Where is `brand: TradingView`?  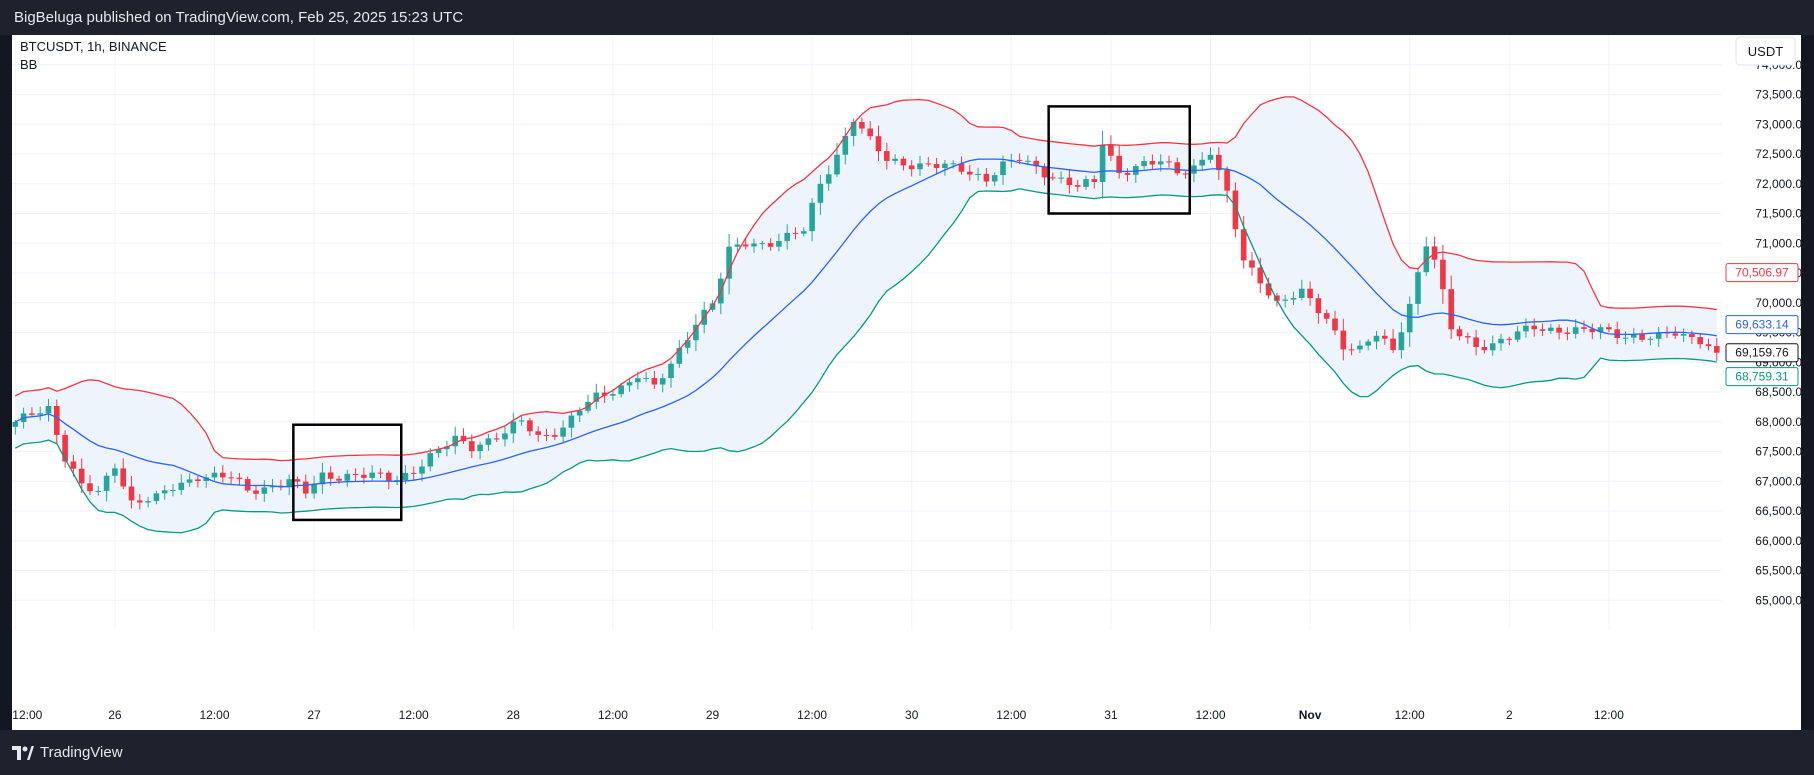
brand: TradingView is located at coordinates (67, 752).